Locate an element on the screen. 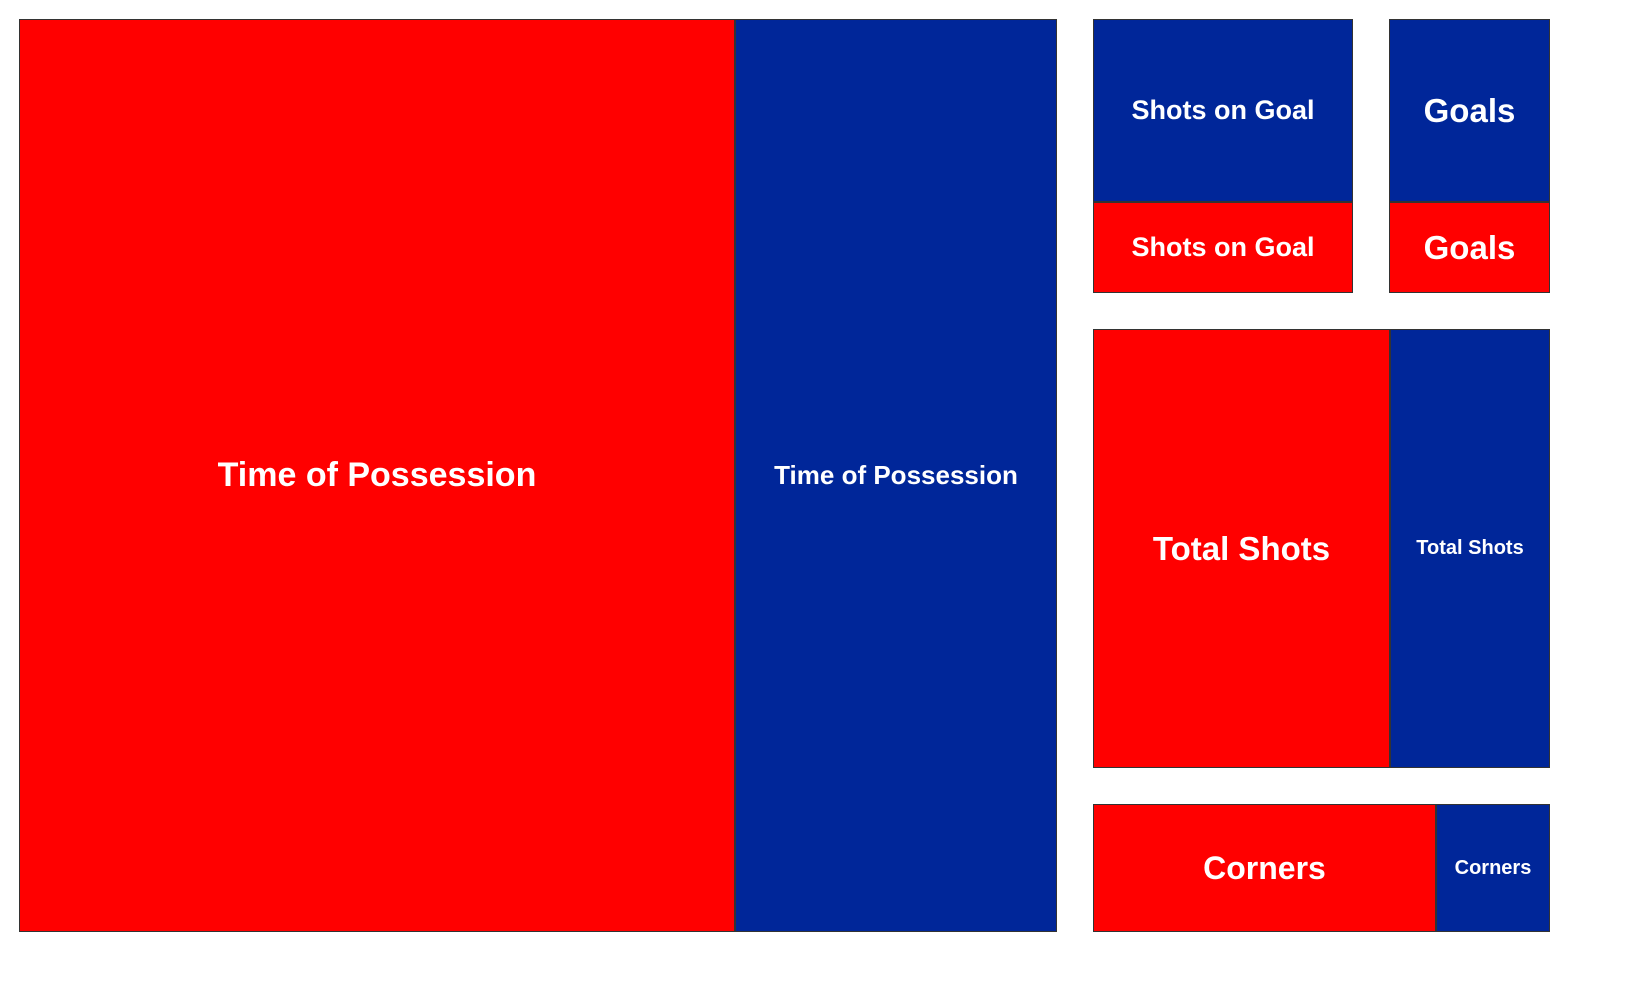 This screenshot has width=1650, height=1000. treemap-tile-goals-1: Goals is located at coordinates (1469, 110).